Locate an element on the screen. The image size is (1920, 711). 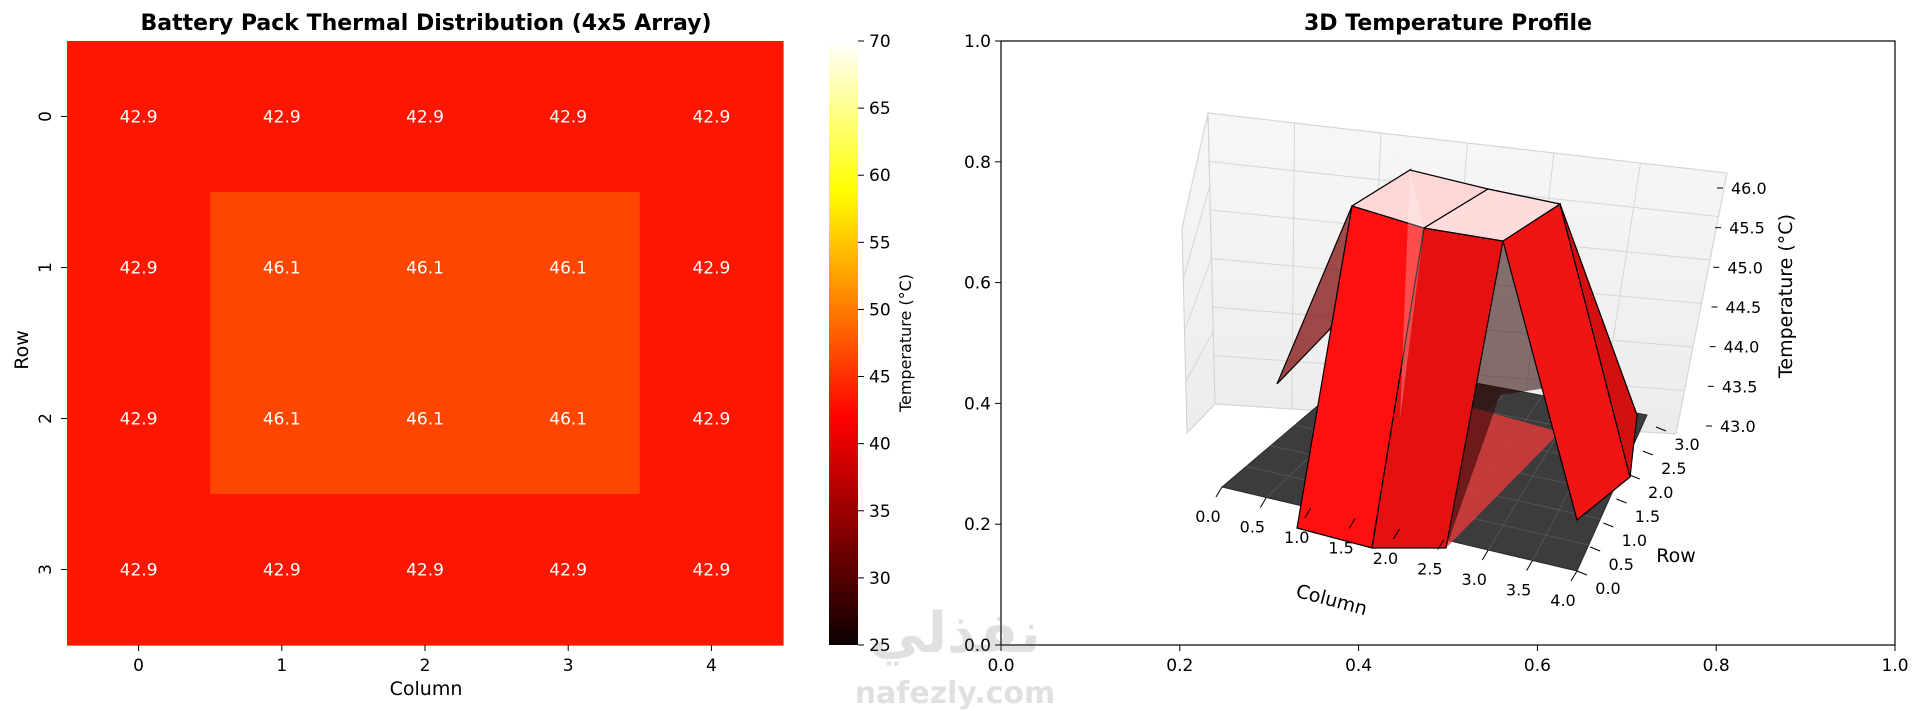
heatmap-x-tick-label: 0 is located at coordinates (138, 666).